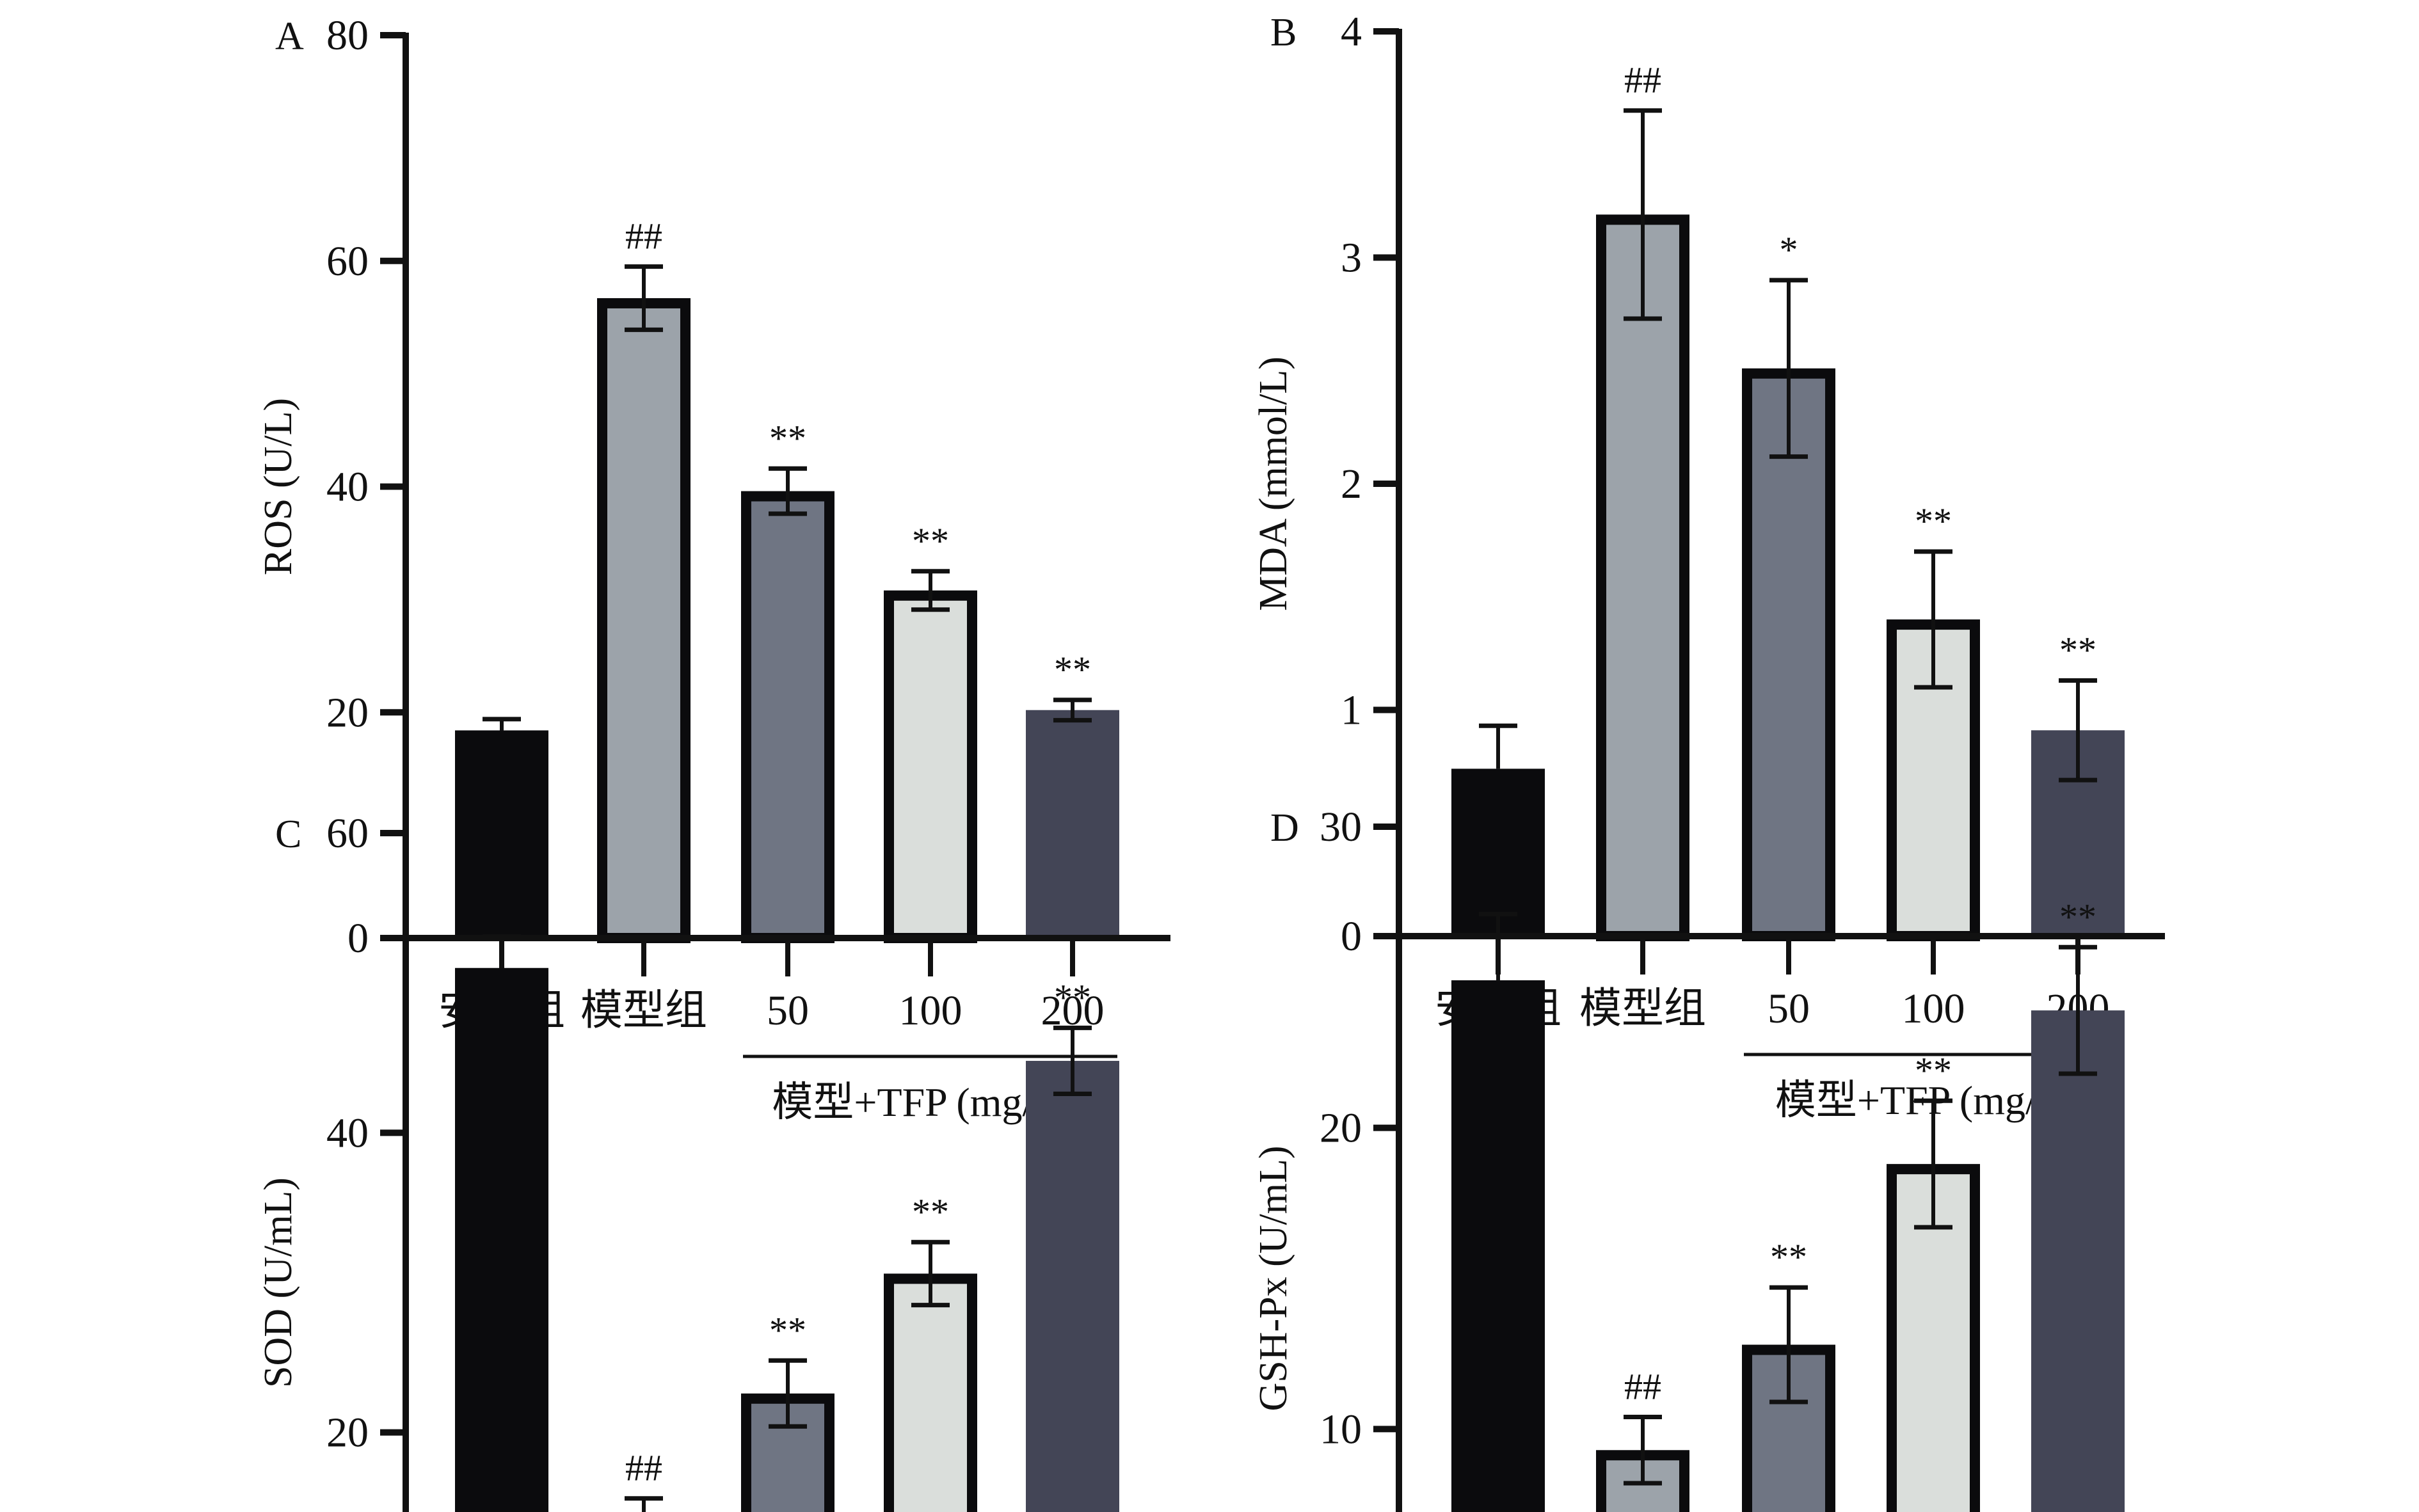  Describe the element at coordinates (1284, 828) in the screenshot. I see `panel-letter: D` at that location.